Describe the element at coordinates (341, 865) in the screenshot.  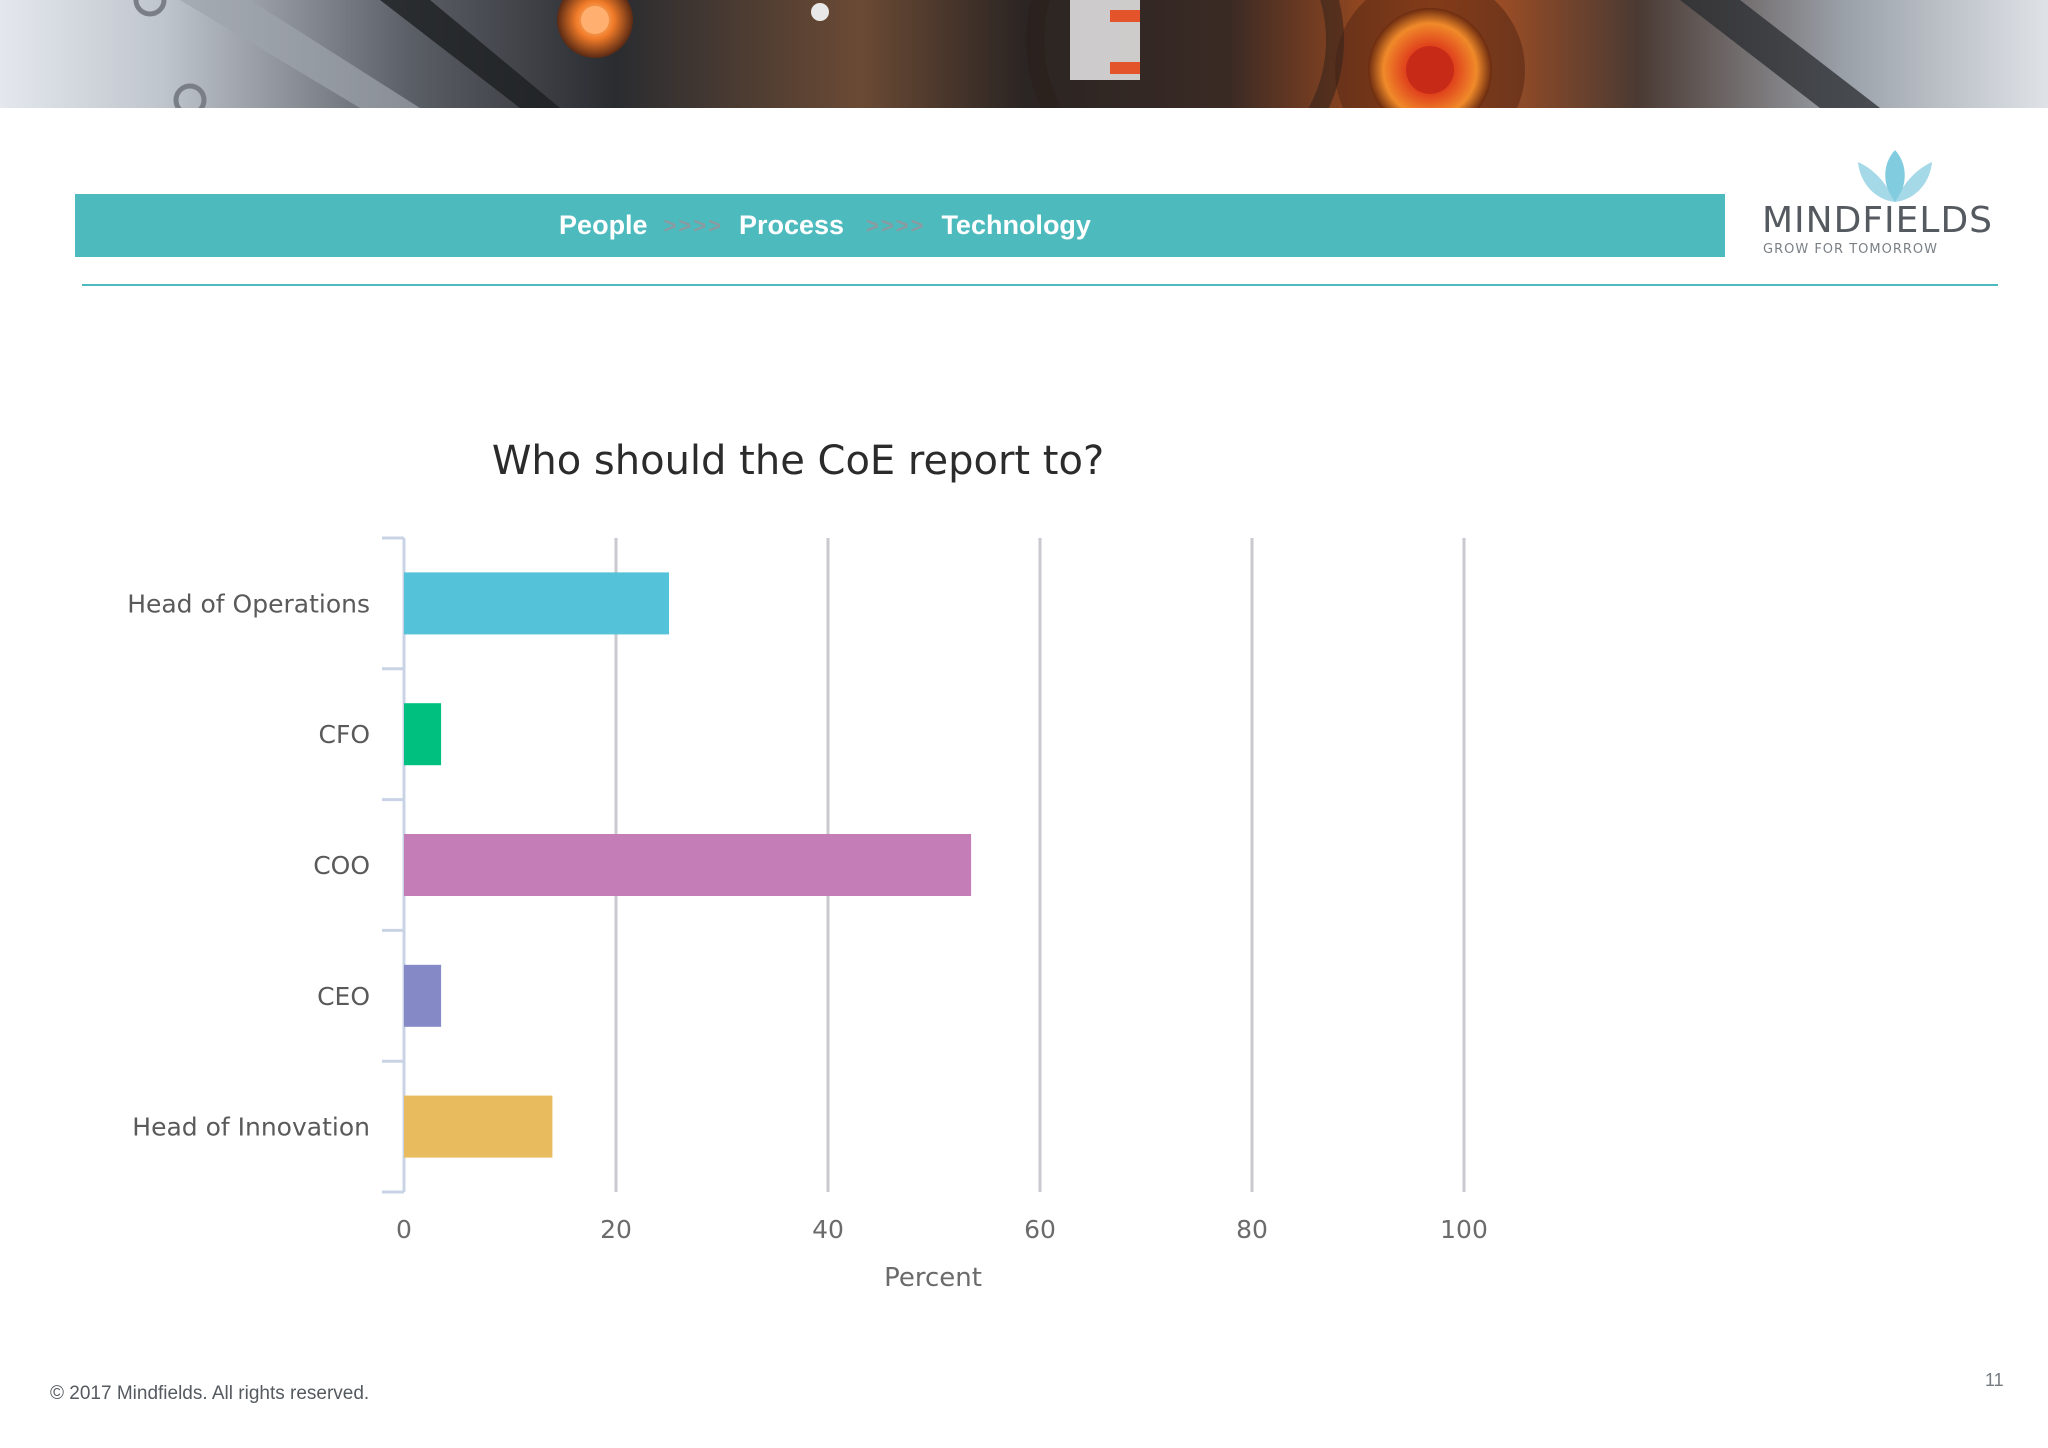
I see `y-category-label: COO` at that location.